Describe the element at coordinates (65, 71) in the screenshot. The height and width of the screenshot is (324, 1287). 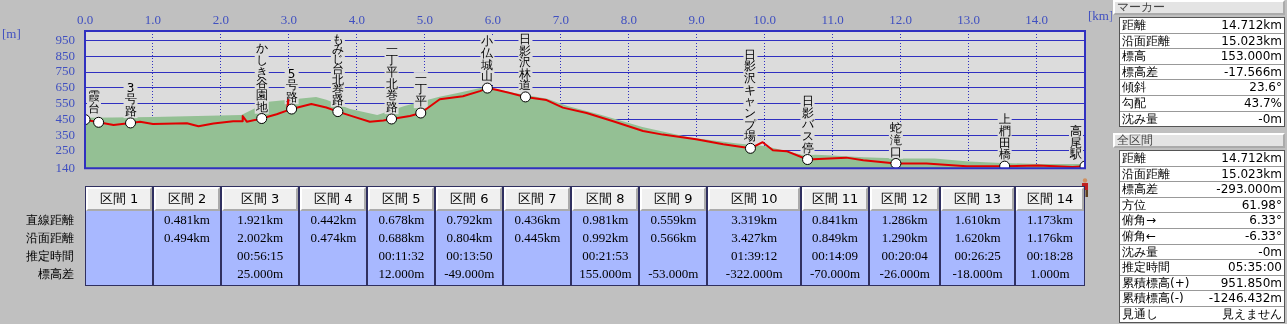
I see `y-tick-label: 750` at that location.